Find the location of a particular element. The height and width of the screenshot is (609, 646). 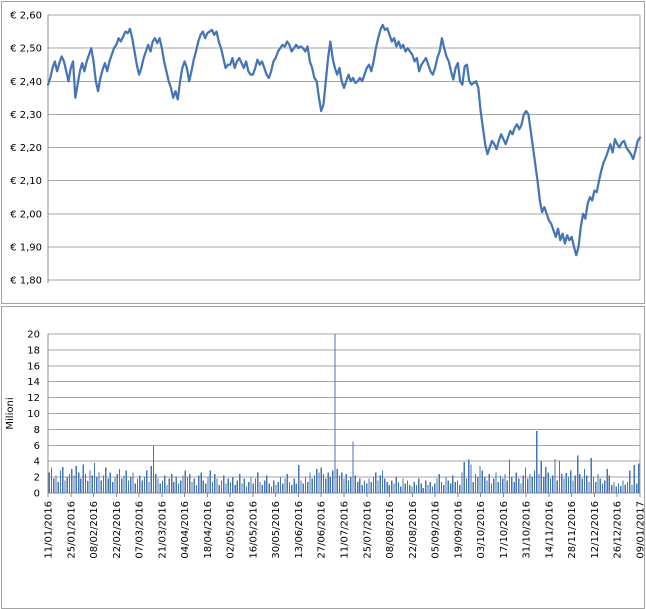

x-axis-date-label: 17/10/2016 is located at coordinates (504, 530).